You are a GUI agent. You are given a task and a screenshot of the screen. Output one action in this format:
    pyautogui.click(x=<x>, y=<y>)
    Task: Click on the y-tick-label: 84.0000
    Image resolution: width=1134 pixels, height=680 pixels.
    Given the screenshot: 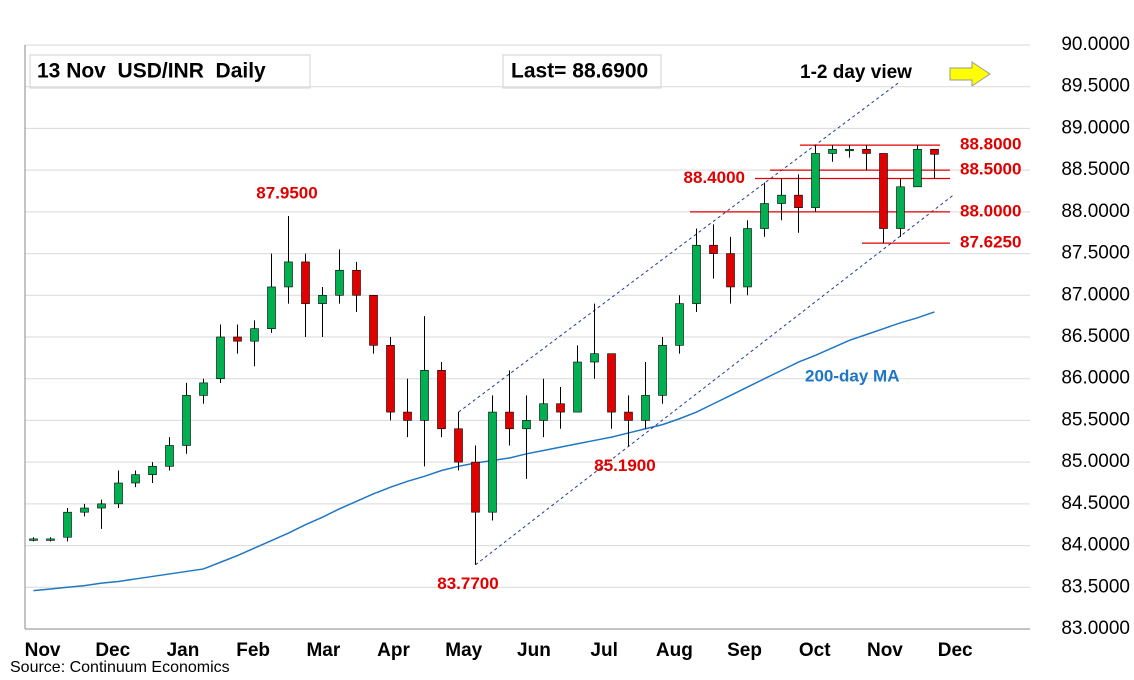 What is the action you would take?
    pyautogui.click(x=1095, y=545)
    